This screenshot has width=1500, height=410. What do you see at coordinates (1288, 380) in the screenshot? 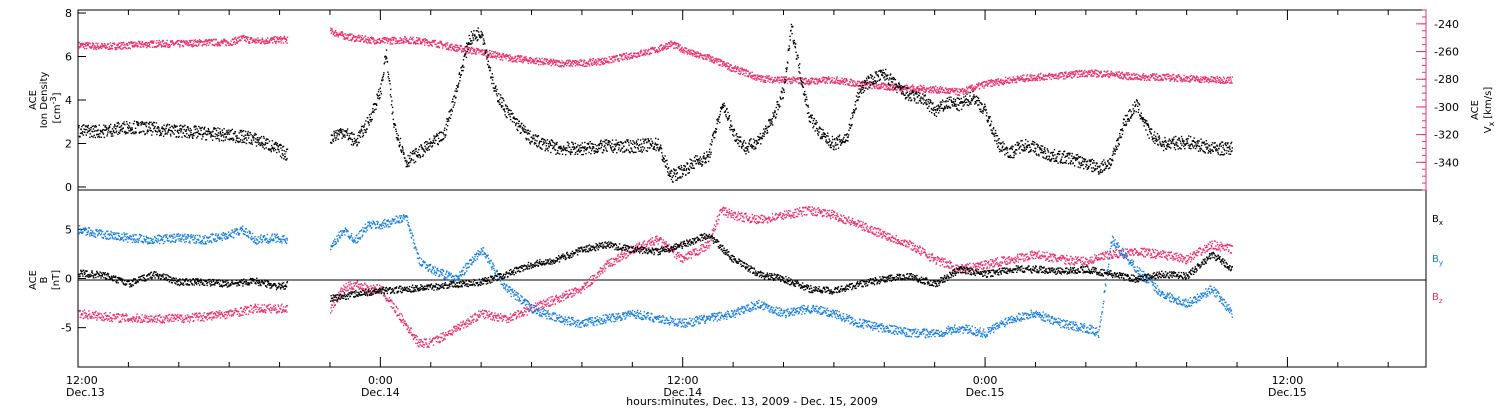
I see `x-tick-time-4: 12:00` at bounding box center [1288, 380].